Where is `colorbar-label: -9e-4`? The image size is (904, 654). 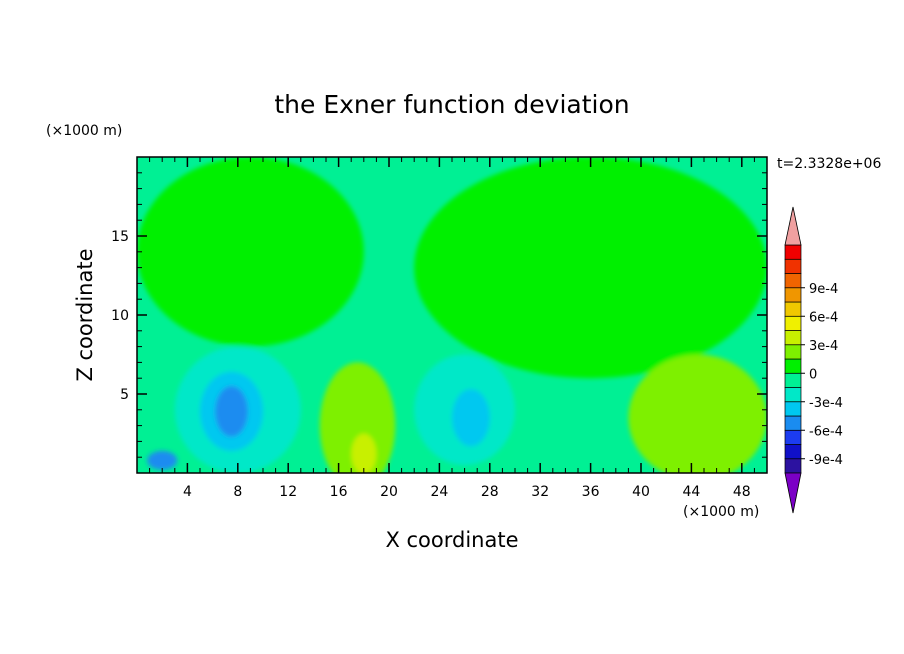
colorbar-label: -9e-4 is located at coordinates (826, 460).